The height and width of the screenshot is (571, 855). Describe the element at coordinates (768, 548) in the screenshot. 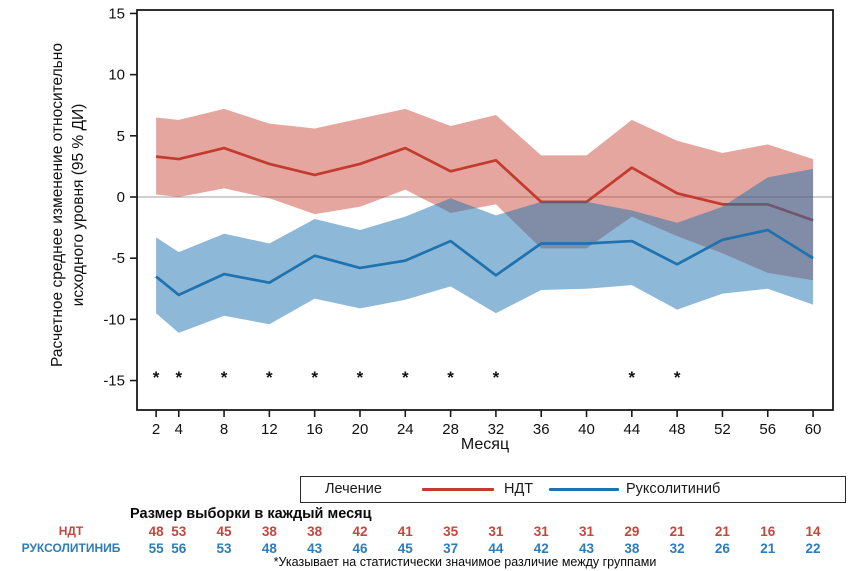

I see `ruxolitinib-sample-size: 21` at that location.